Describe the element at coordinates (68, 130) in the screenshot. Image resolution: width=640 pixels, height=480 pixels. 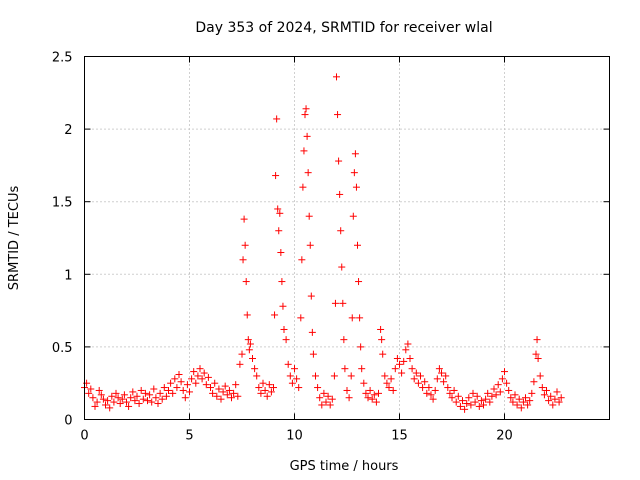
I see `y-tick-label: 2` at that location.